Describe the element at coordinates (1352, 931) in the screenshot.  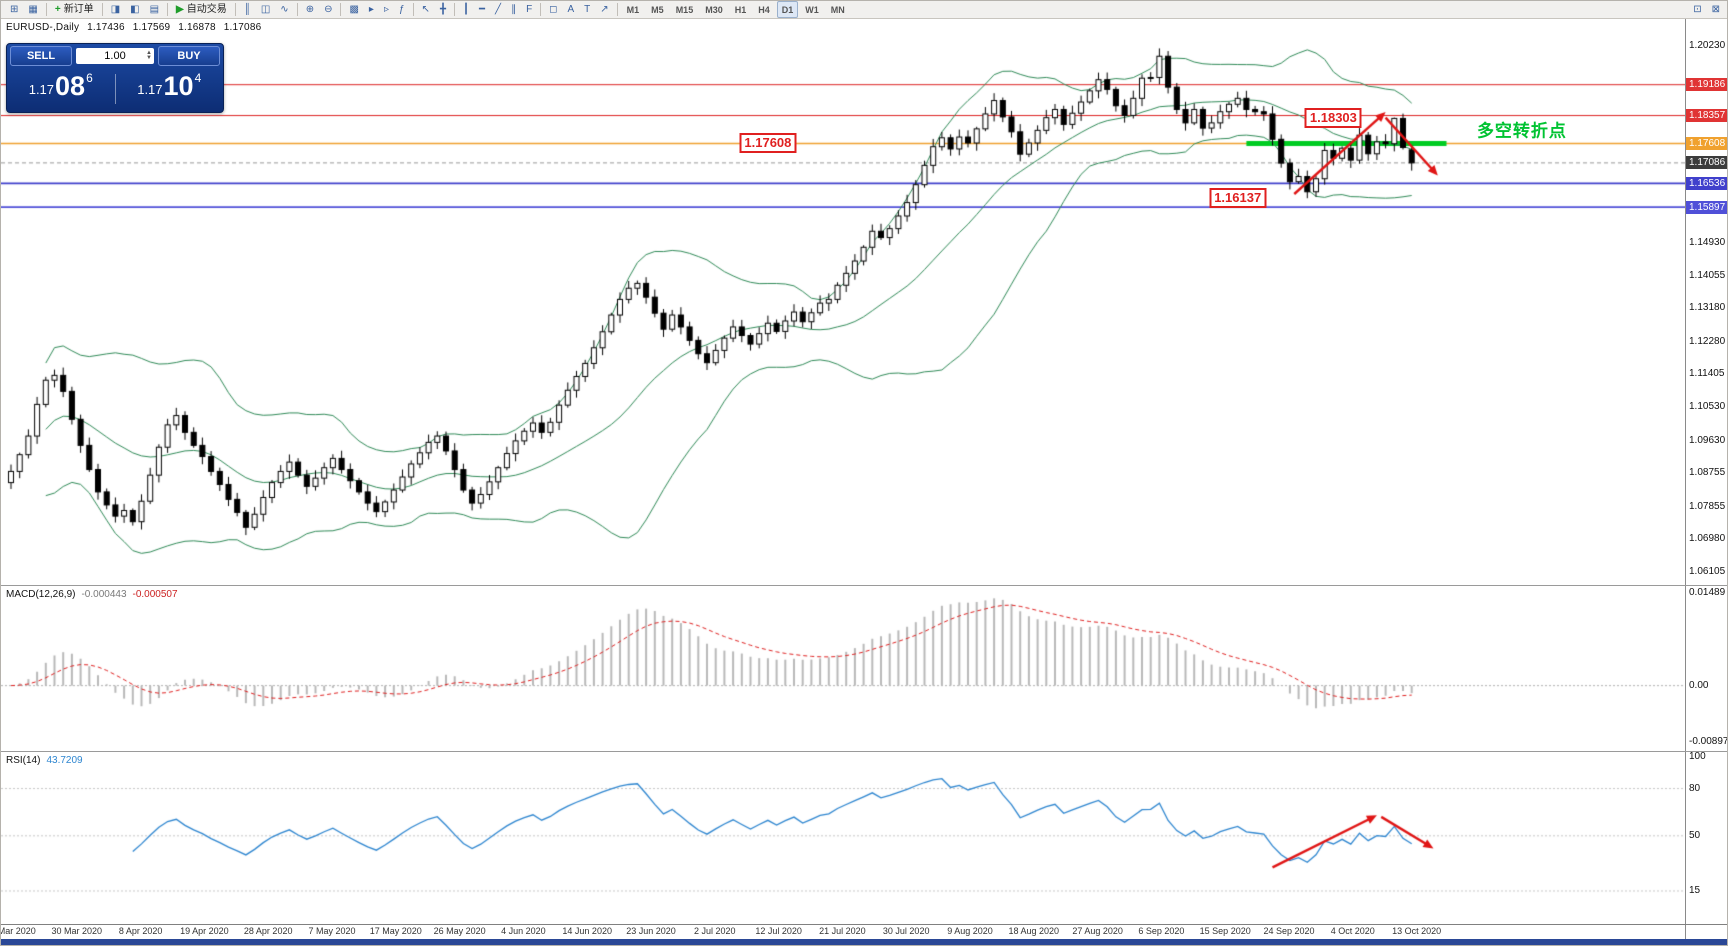
I see `date-axis-label: 4 Oct 2020` at that location.